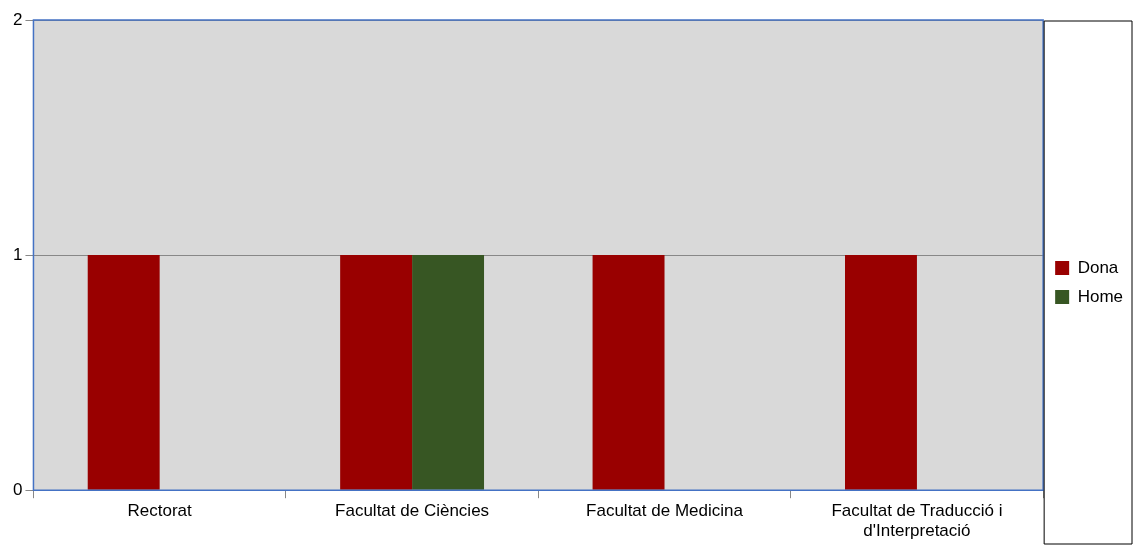 The width and height of the screenshot is (1143, 550). What do you see at coordinates (665, 511) in the screenshot?
I see `x-tick-label: Facultat de Medicina` at bounding box center [665, 511].